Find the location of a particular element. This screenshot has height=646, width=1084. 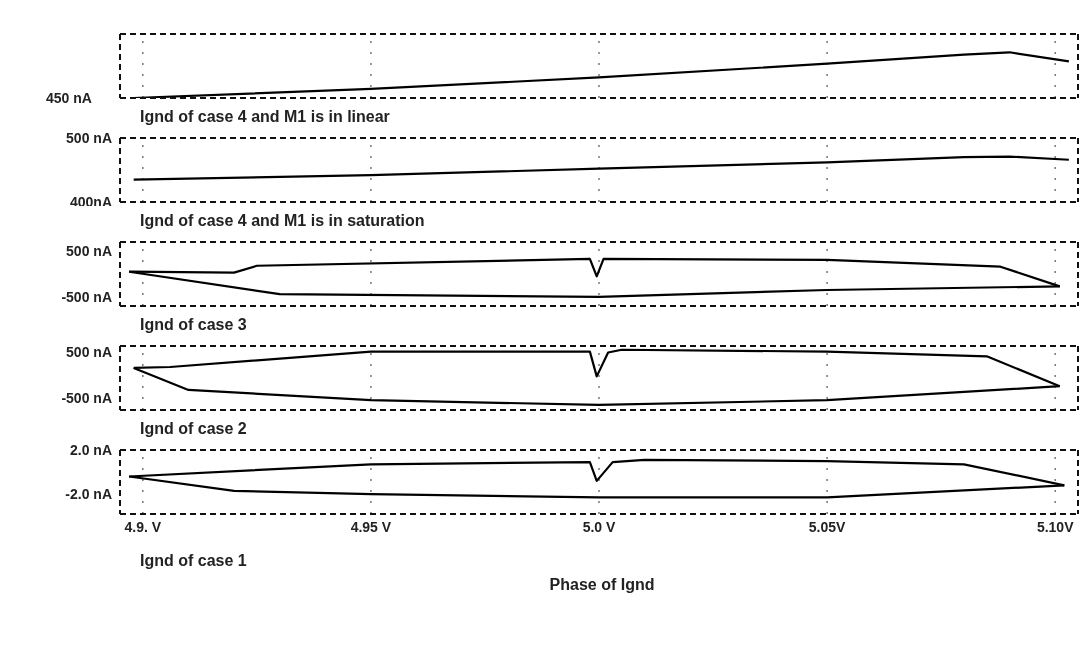

x-tick-label: 5.0 V is located at coordinates (599, 526).